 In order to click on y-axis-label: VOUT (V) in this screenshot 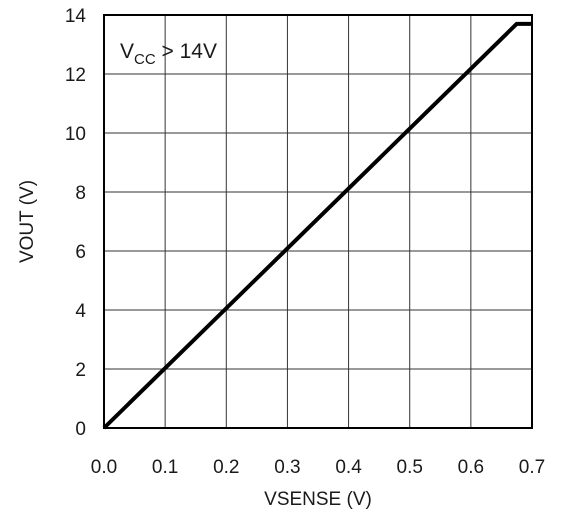, I will do `click(27, 221)`.